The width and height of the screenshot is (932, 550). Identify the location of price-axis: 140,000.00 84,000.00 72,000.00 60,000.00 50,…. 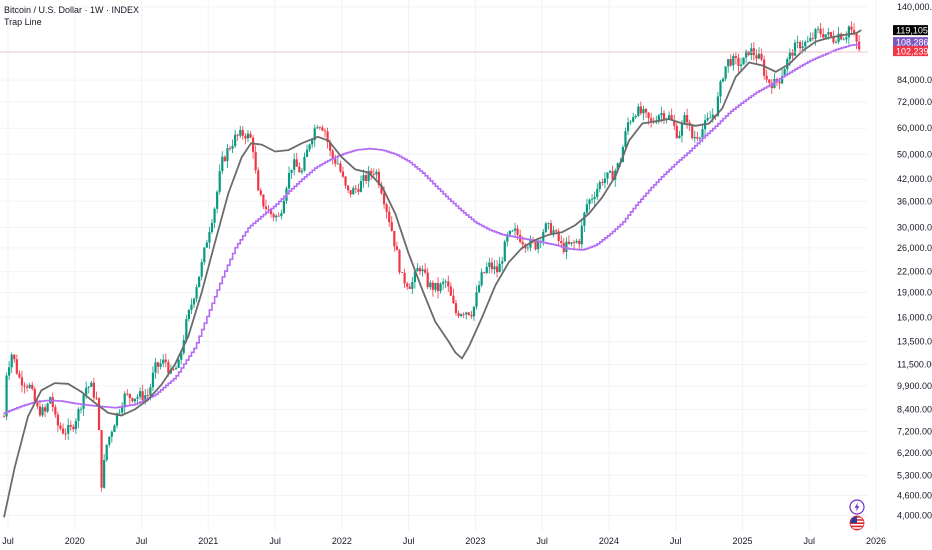
(914, 261).